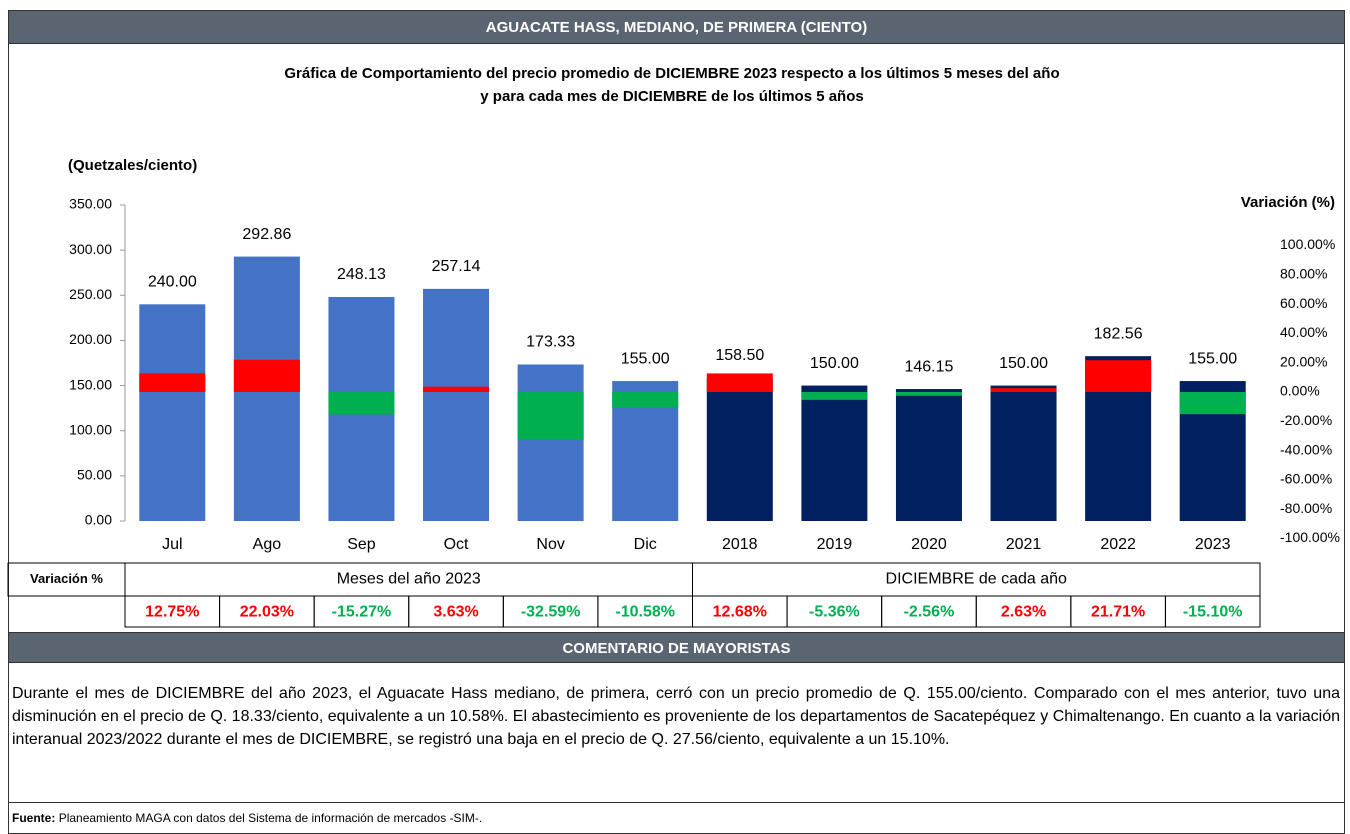  Describe the element at coordinates (1303, 332) in the screenshot. I see `y2-tick-label: 40.00%` at that location.